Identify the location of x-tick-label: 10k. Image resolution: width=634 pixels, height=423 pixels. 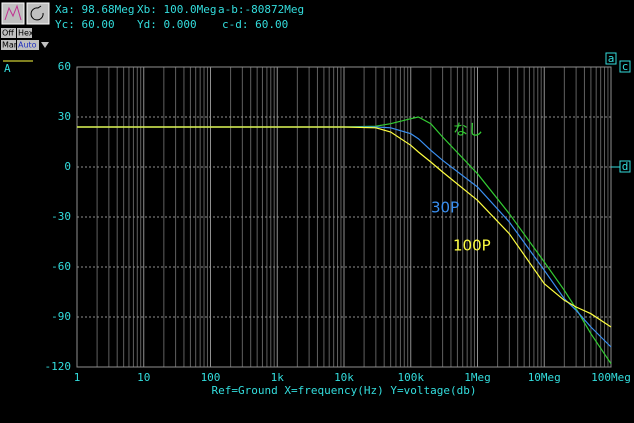
(344, 377).